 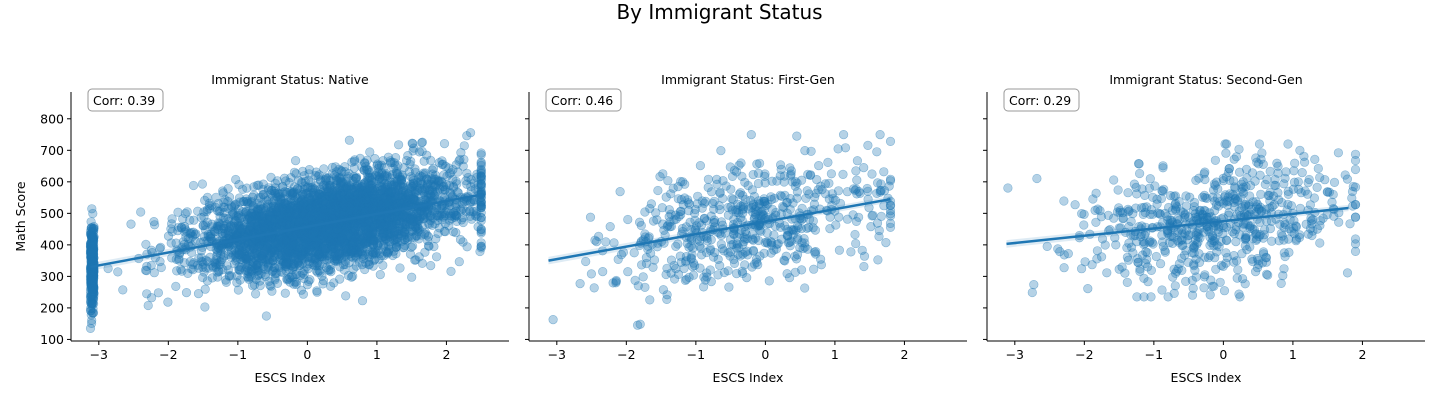 What do you see at coordinates (52, 150) in the screenshot?
I see `y-tick-label: 700` at bounding box center [52, 150].